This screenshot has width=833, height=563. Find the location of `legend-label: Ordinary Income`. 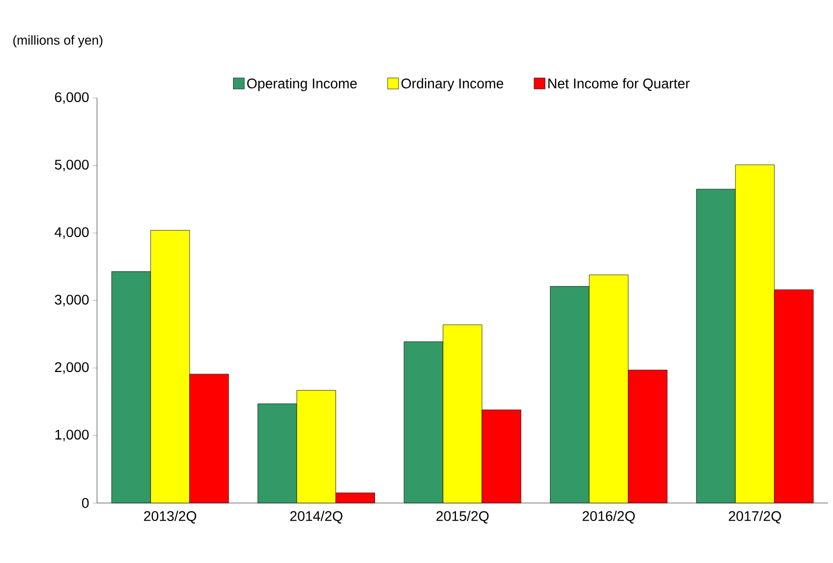

legend-label: Ordinary Income is located at coordinates (452, 85).